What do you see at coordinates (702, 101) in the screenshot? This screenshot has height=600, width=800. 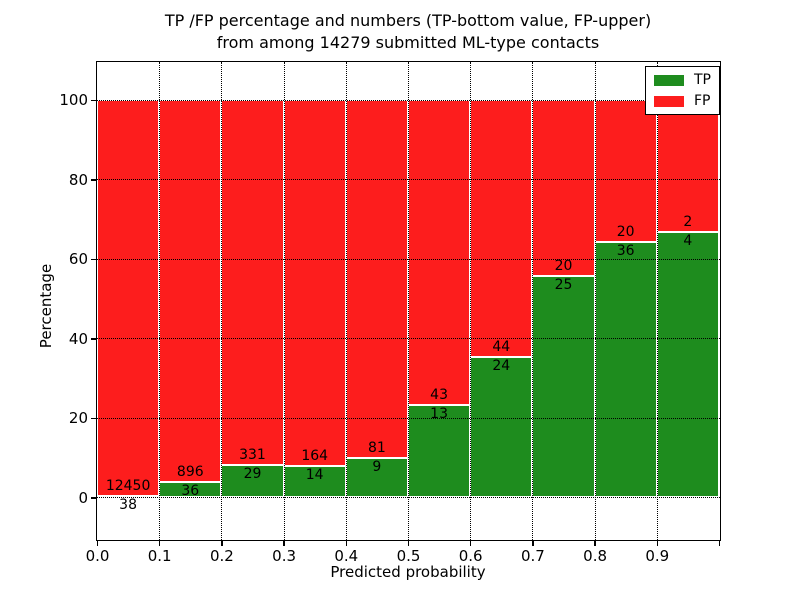 I see `fp-legend-label: FP` at bounding box center [702, 101].